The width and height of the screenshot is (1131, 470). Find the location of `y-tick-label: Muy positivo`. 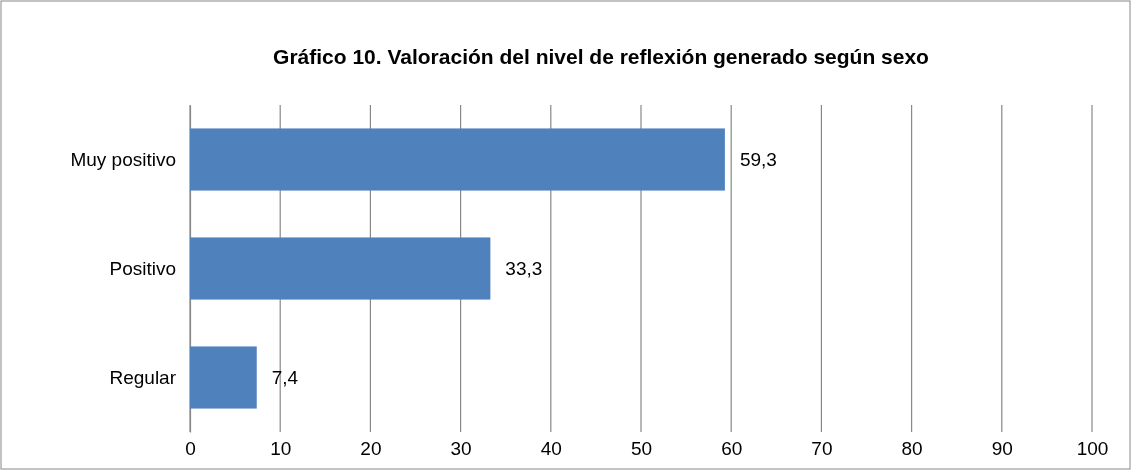

y-tick-label: Muy positivo is located at coordinates (123, 159).